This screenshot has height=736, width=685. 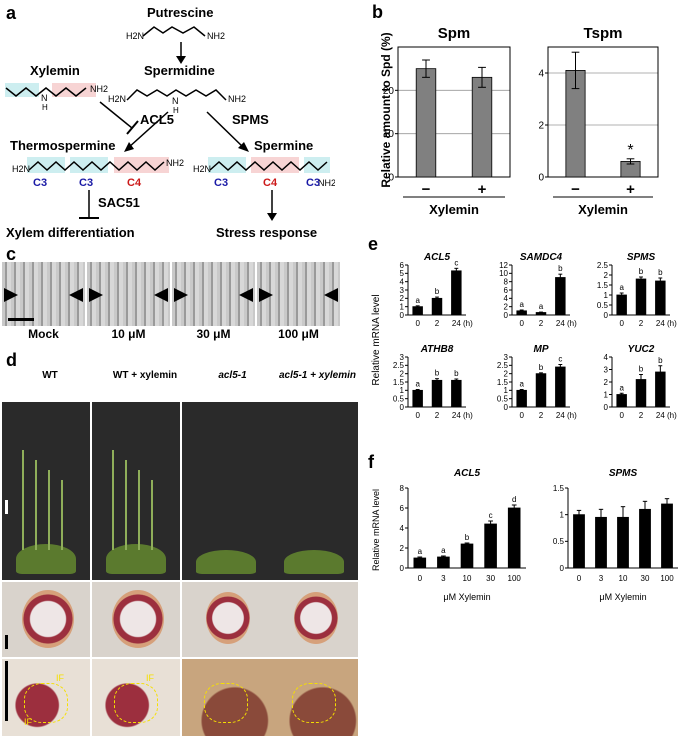 I want to click on y-tick-label: 6, so click(x=506, y=290).